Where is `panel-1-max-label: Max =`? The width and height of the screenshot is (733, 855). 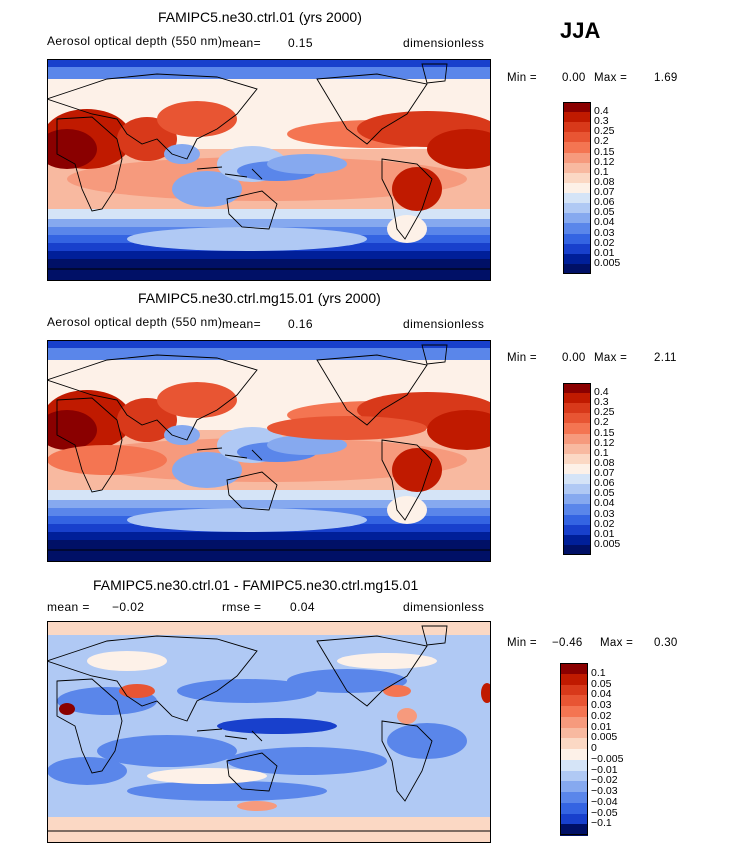
panel-1-max-label: Max = is located at coordinates (611, 78).